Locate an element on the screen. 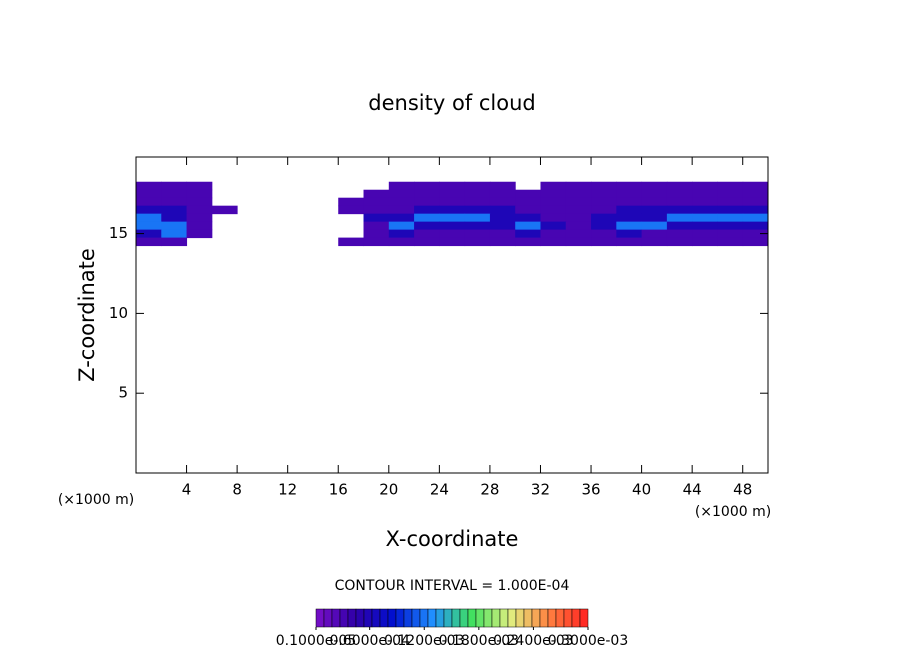 This screenshot has width=904, height=658. colorbar-label: 0.1200e-03 is located at coordinates (424, 641).